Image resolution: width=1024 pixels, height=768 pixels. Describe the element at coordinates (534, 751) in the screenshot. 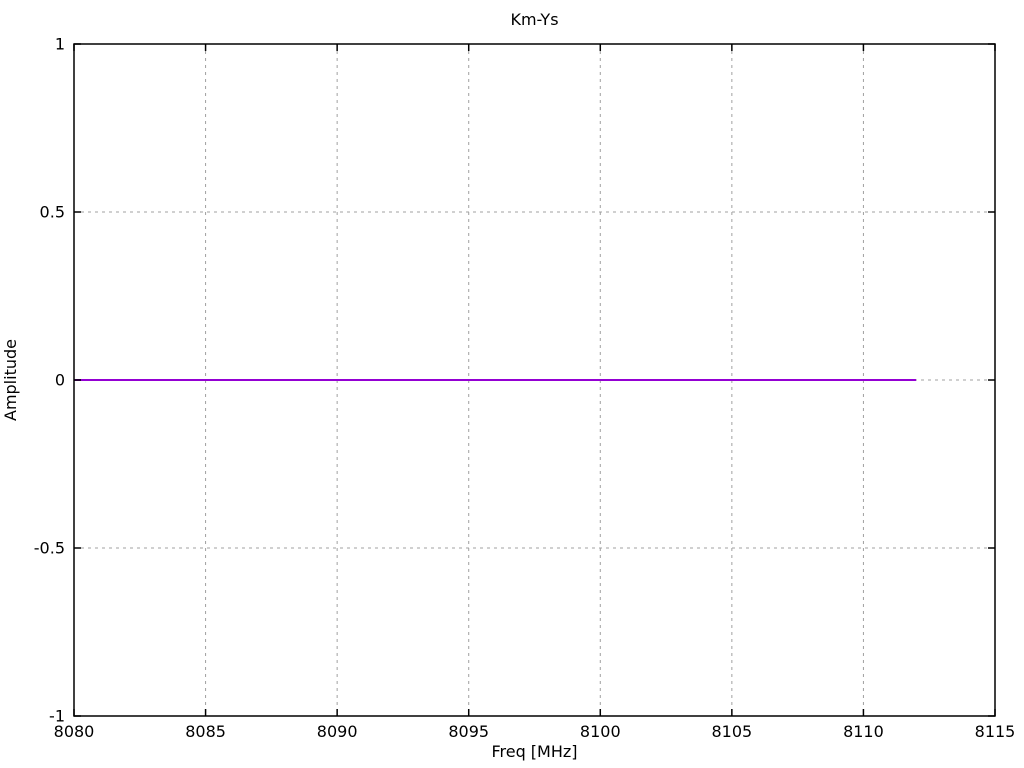

I see `x-axis-label: Freq [MHz]` at that location.